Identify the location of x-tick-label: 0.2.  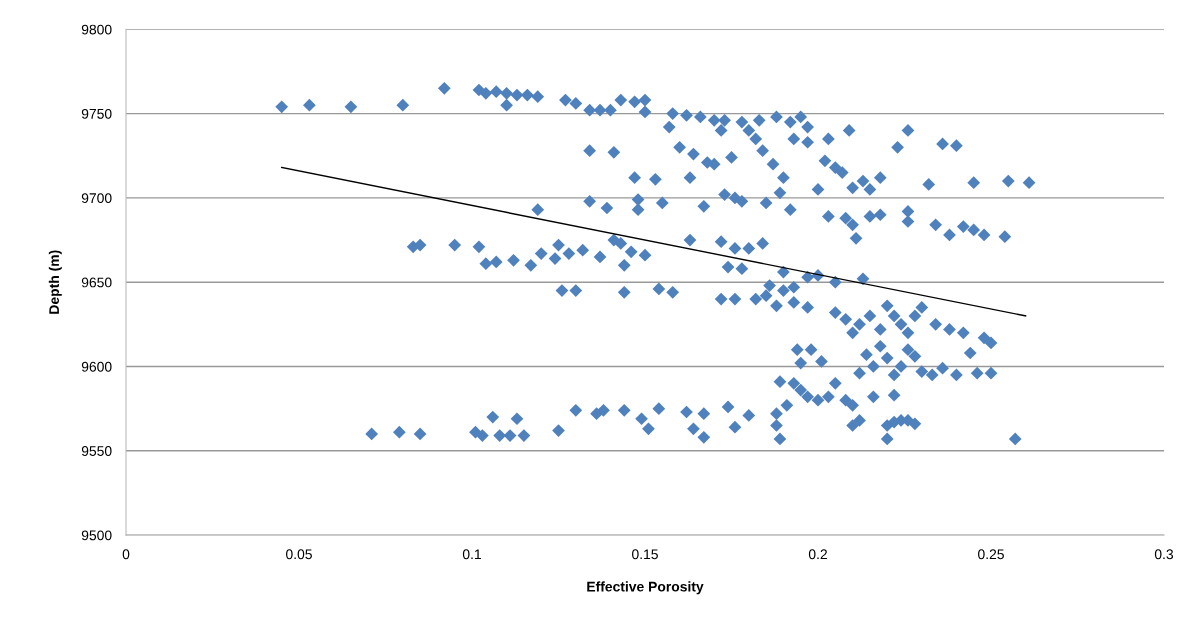
(817, 554).